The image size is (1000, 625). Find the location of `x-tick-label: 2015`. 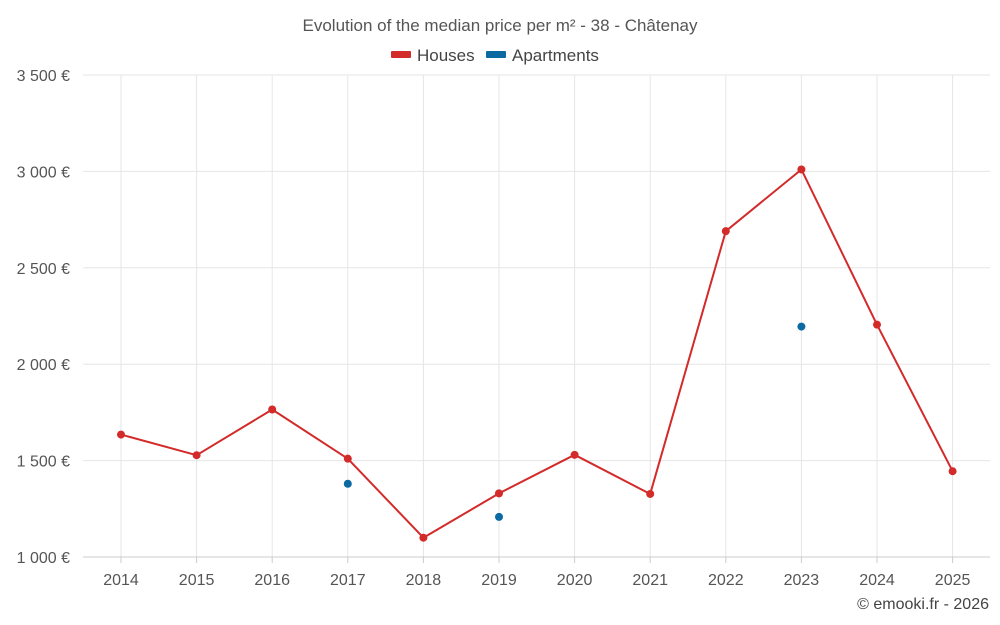

x-tick-label: 2015 is located at coordinates (197, 580).